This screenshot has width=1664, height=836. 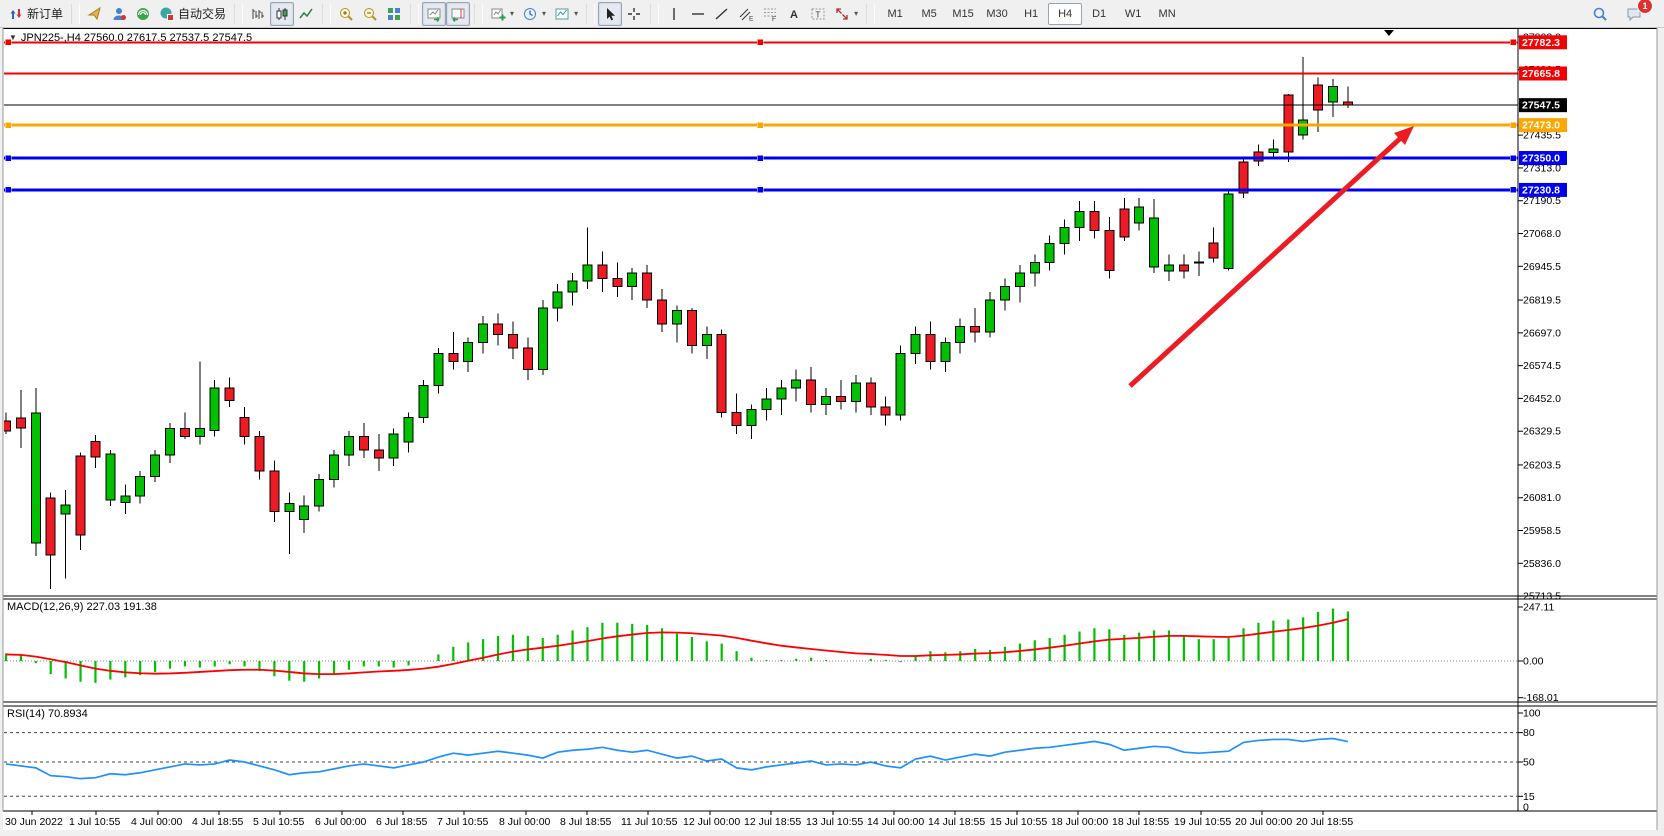 What do you see at coordinates (1542, 498) in the screenshot?
I see `price-tick-label: 26081.0` at bounding box center [1542, 498].